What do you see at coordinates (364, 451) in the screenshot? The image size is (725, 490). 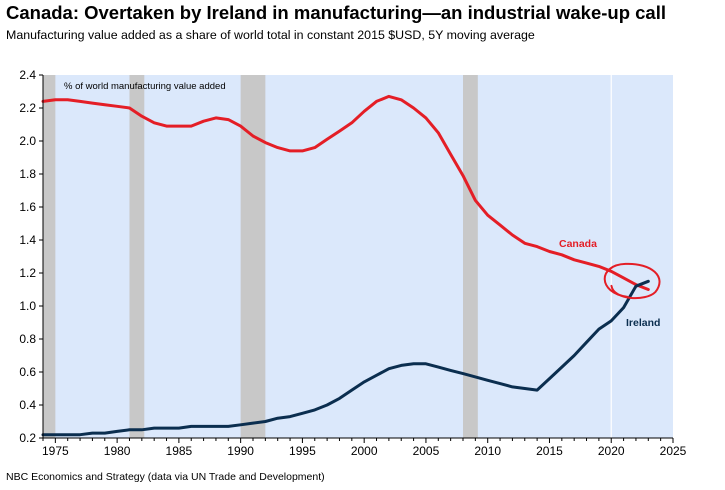 I see `x-tick-label: 2000` at bounding box center [364, 451].